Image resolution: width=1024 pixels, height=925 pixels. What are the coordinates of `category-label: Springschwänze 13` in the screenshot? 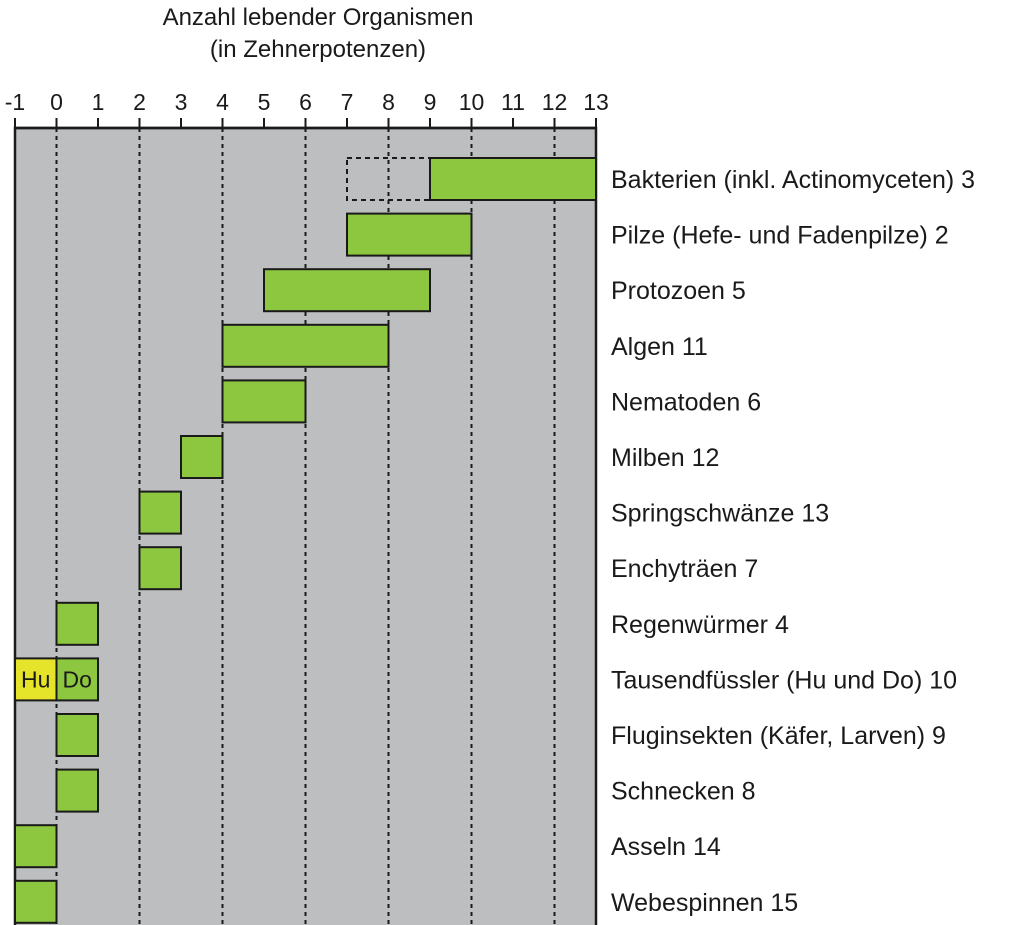 It's located at (720, 514).